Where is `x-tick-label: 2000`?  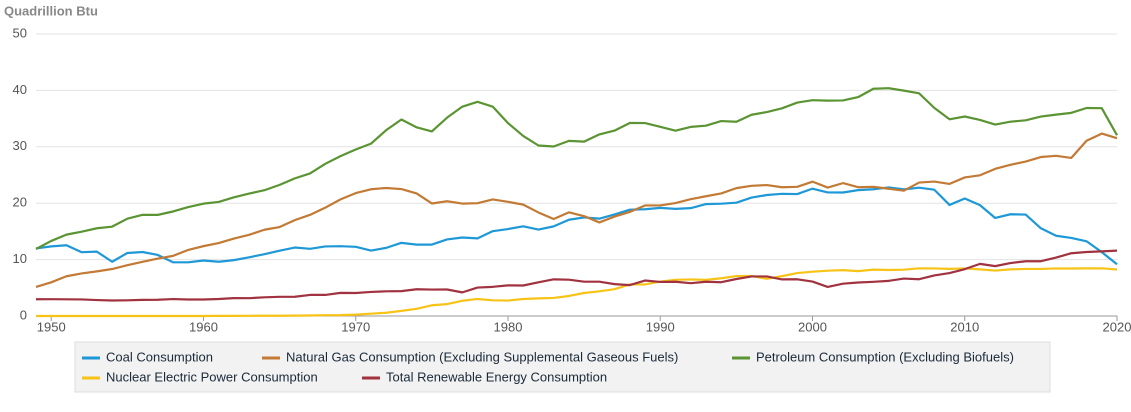 x-tick-label: 2000 is located at coordinates (812, 326).